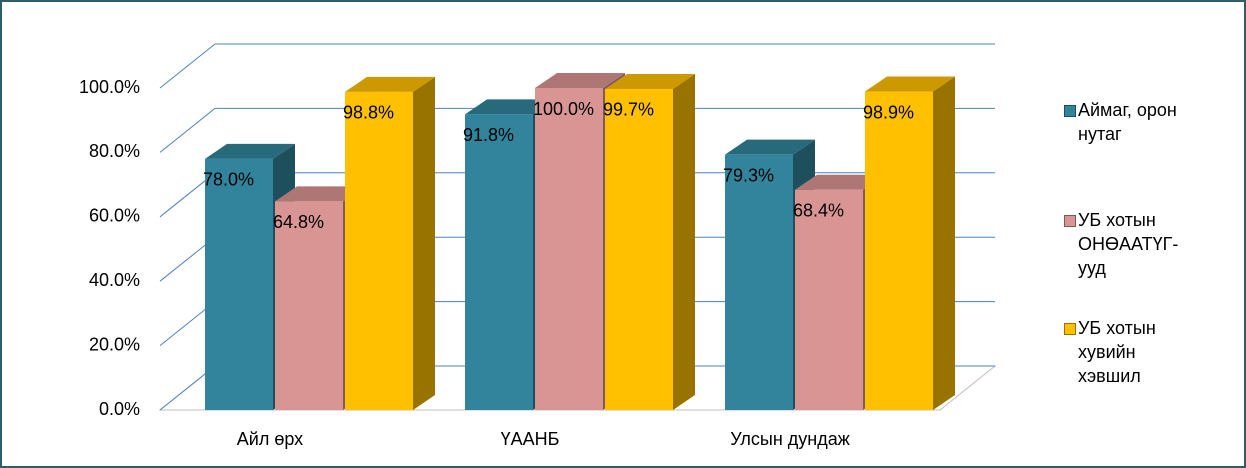  What do you see at coordinates (270, 439) in the screenshot?
I see `x-tick-label: Айл өрх` at bounding box center [270, 439].